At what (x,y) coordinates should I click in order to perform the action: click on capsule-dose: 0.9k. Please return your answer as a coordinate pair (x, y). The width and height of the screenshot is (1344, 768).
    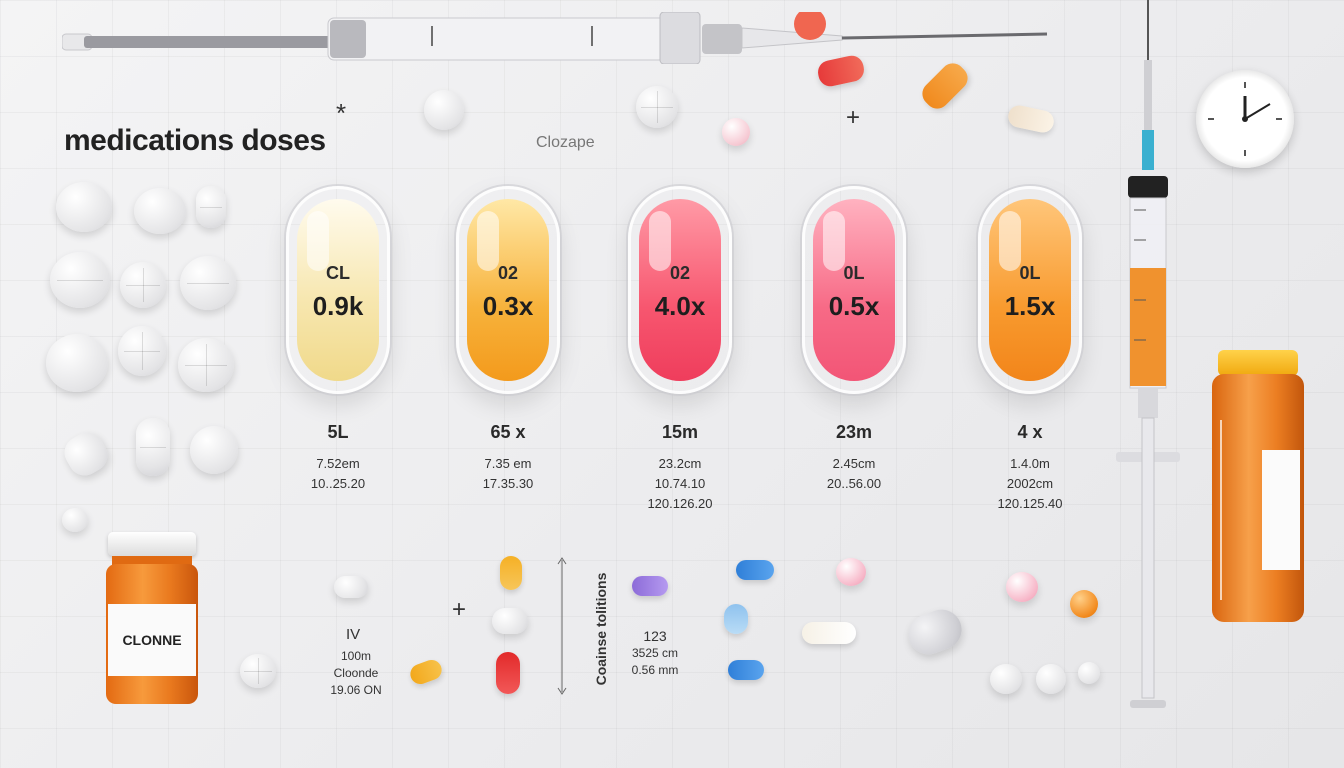
    Looking at the image, I should click on (338, 306).